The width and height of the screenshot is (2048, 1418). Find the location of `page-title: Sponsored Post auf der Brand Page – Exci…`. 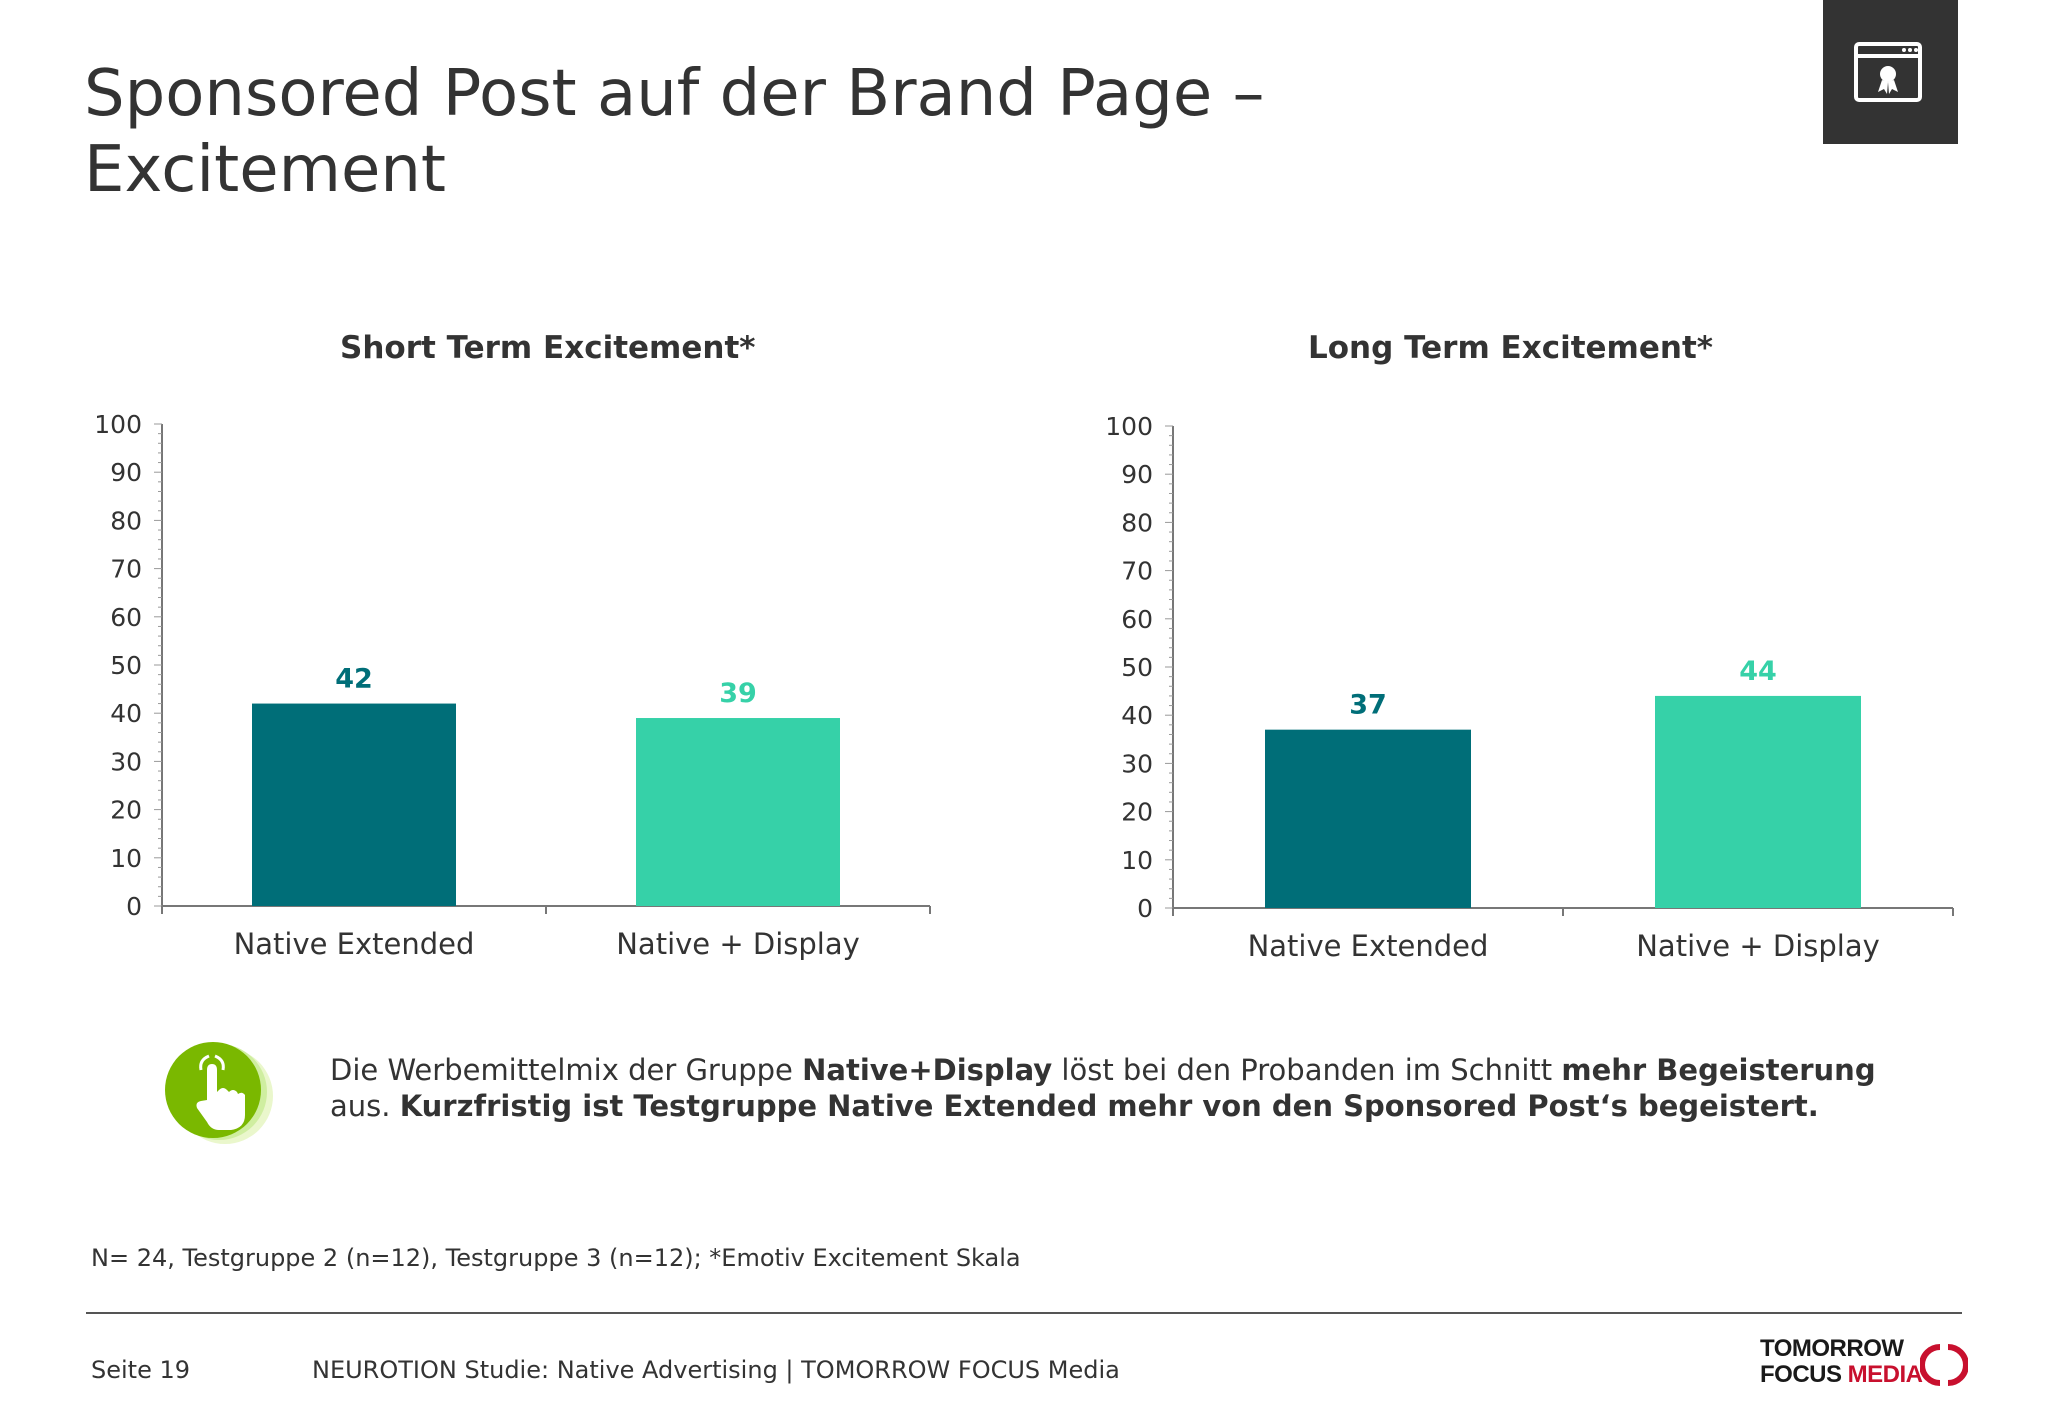

page-title: Sponsored Post auf der Brand Page – Exci… is located at coordinates (784, 132).